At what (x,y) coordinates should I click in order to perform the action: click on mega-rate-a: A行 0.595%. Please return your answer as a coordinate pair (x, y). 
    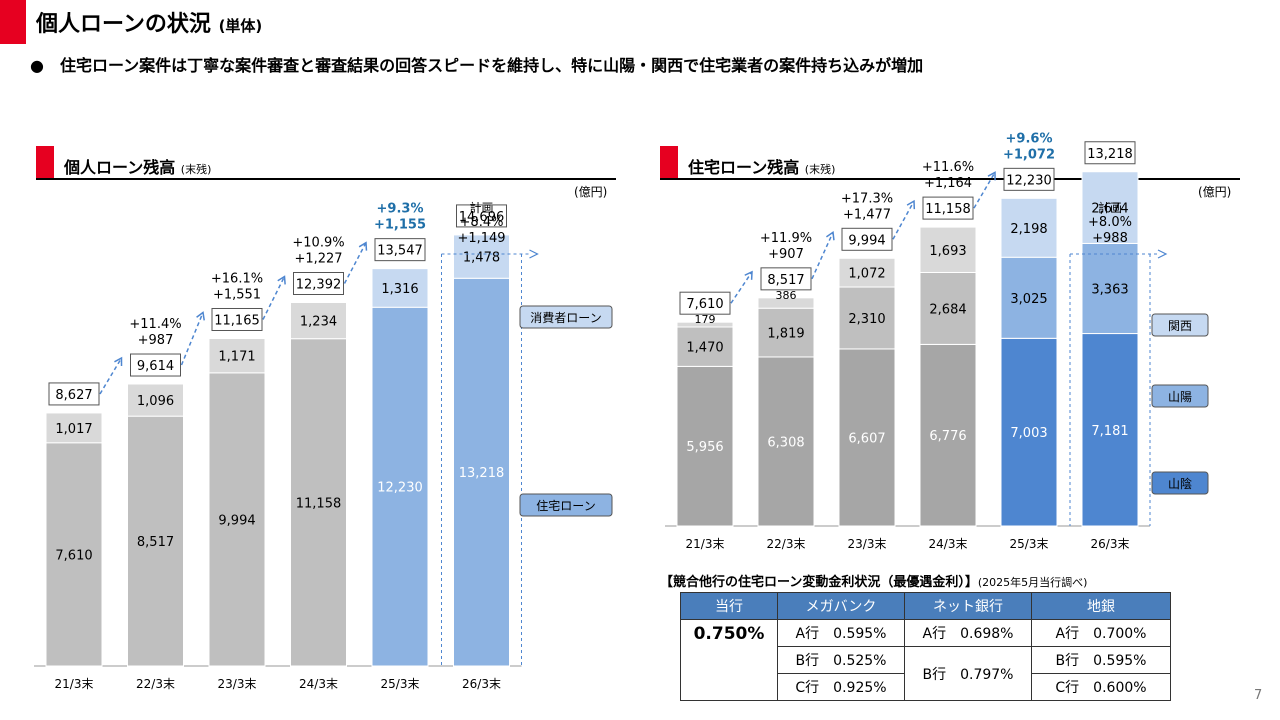
    Looking at the image, I should click on (841, 633).